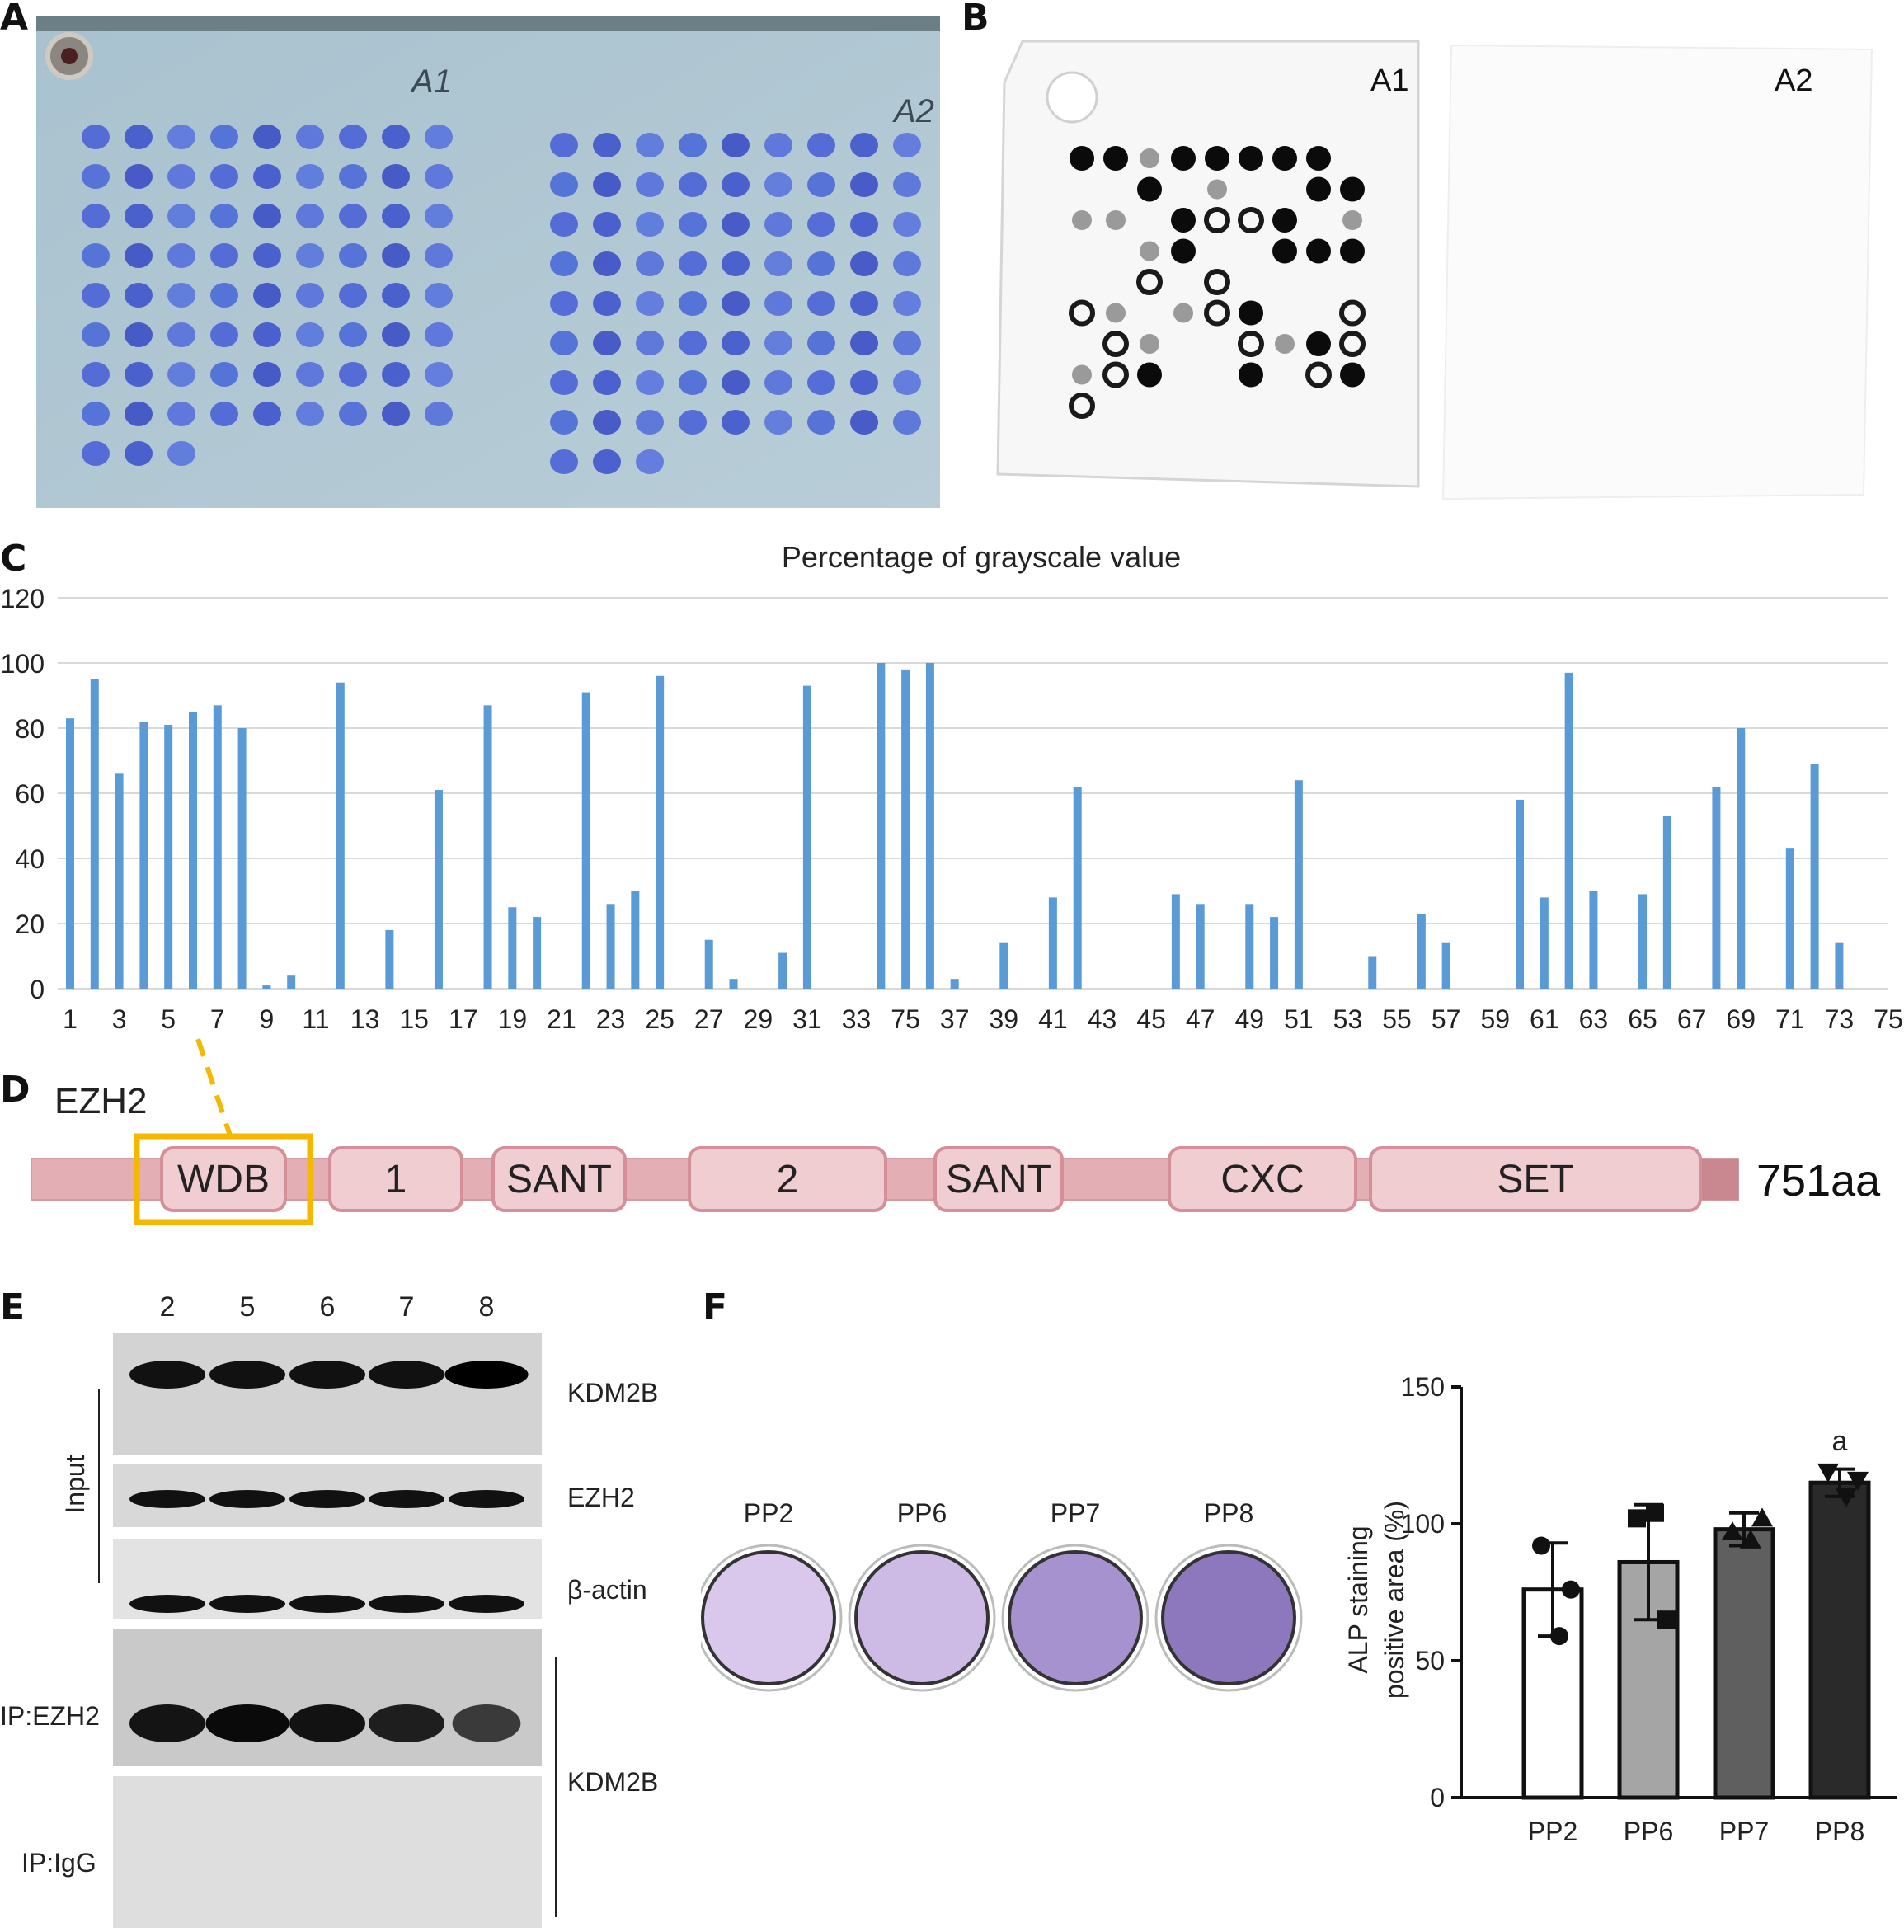 This screenshot has width=1904, height=1932. I want to click on band-label-kdm2b-top: KDM2B, so click(612, 1393).